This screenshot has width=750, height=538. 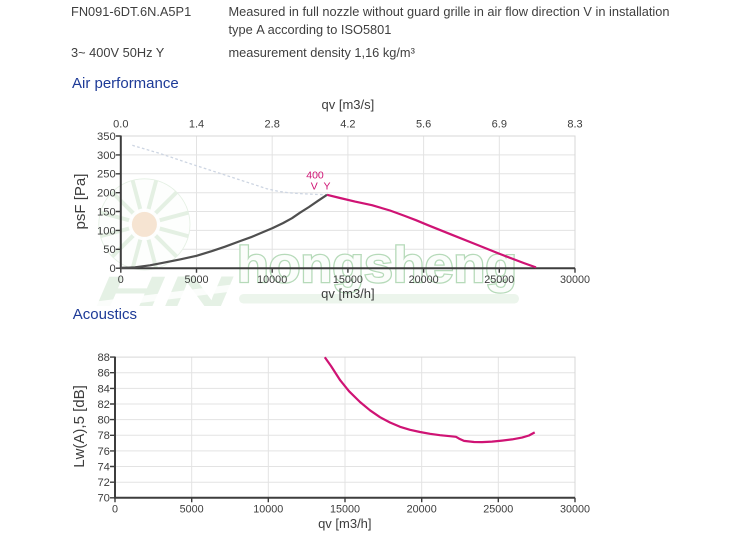 I want to click on svg-text: 6.9, so click(x=499, y=125).